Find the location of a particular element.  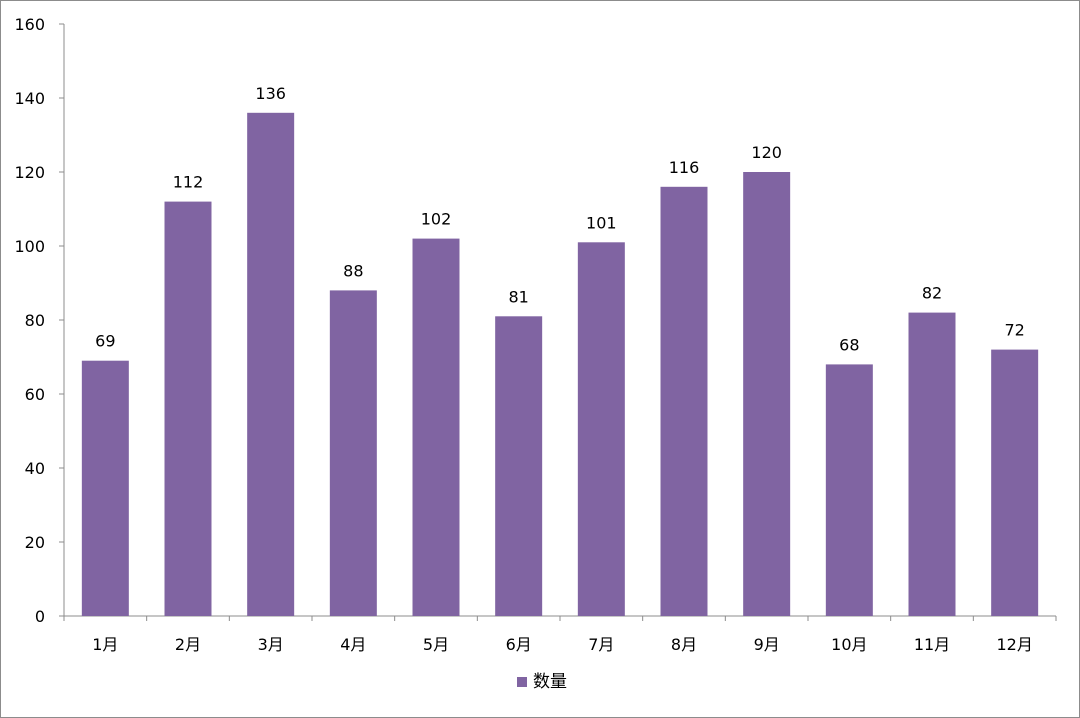

data-label: 120 is located at coordinates (766, 152).